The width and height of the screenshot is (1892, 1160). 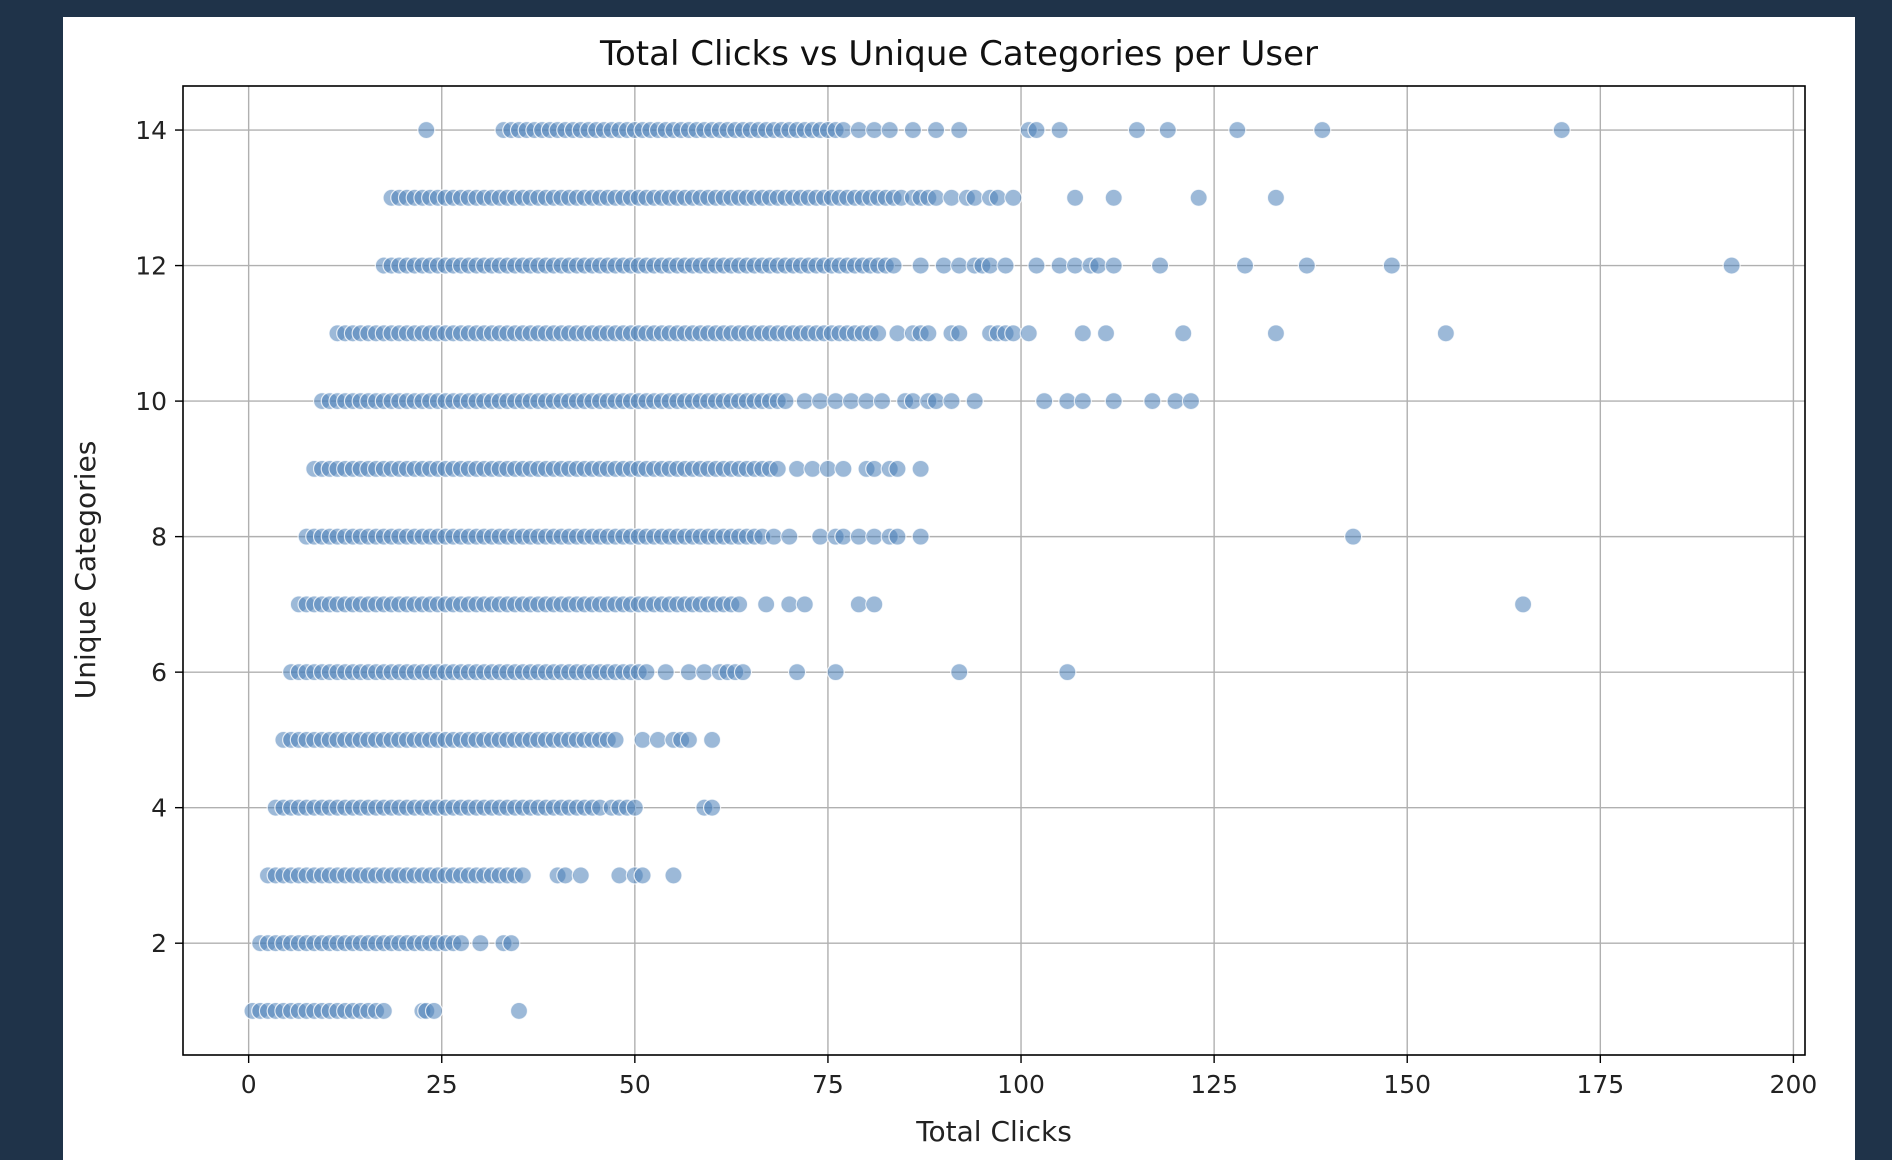 I want to click on y-tick-label: 14, so click(x=151, y=130).